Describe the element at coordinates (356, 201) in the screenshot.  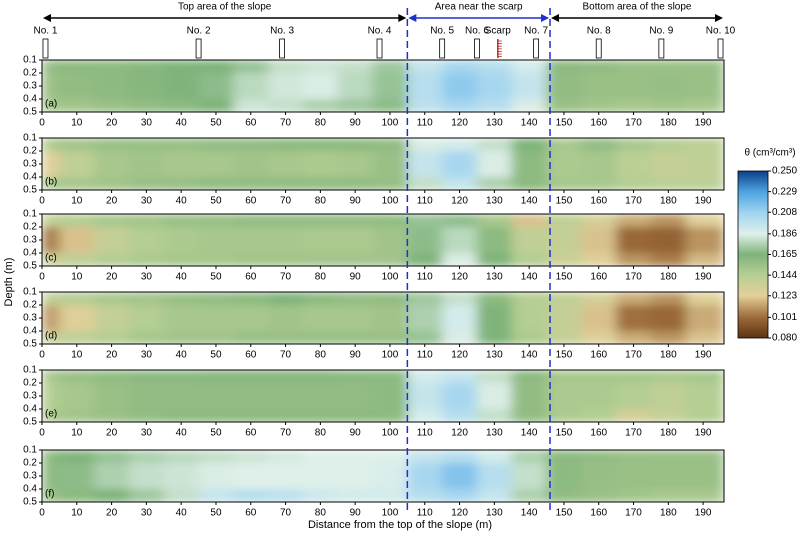
I see `x-tick-label: 90` at that location.